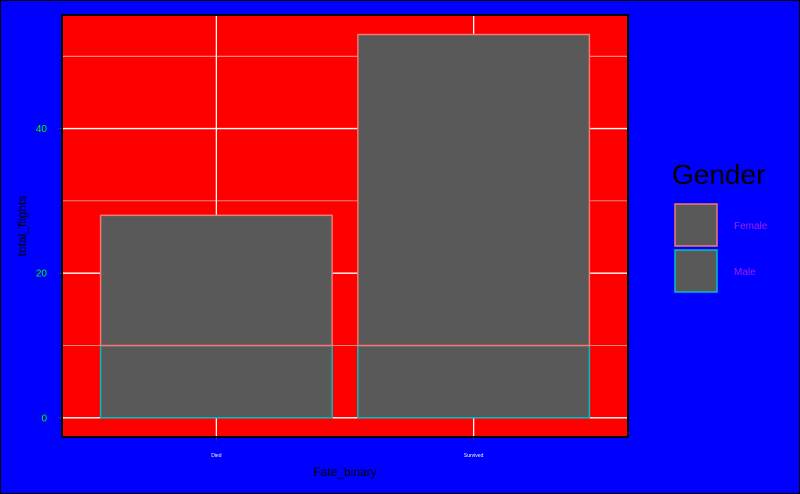  What do you see at coordinates (474, 456) in the screenshot?
I see `x-tick-label: Survived` at bounding box center [474, 456].